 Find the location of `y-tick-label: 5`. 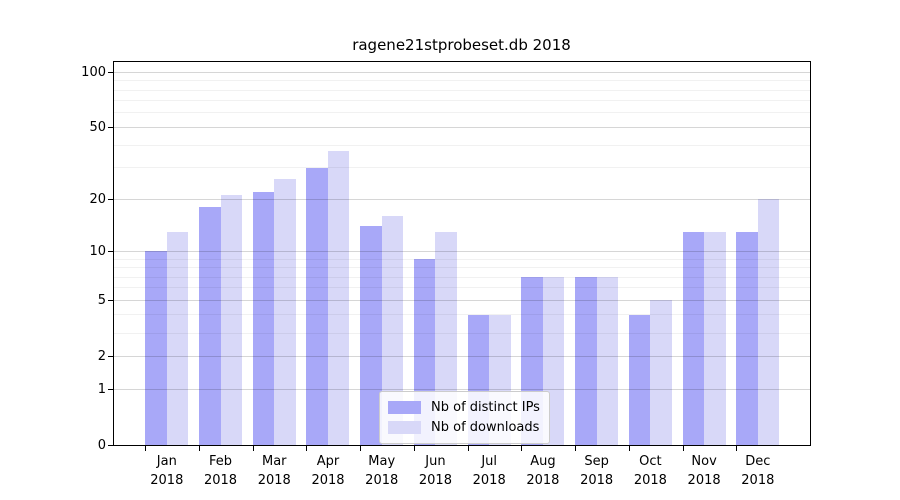

y-tick-label: 5 is located at coordinates (101, 300).